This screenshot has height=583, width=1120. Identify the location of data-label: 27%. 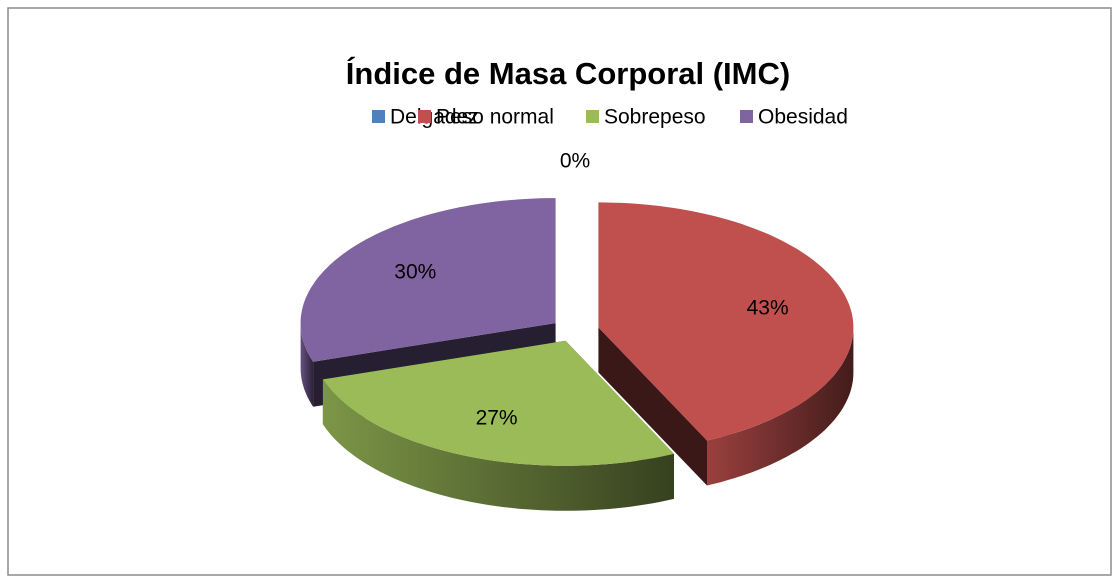
(497, 417).